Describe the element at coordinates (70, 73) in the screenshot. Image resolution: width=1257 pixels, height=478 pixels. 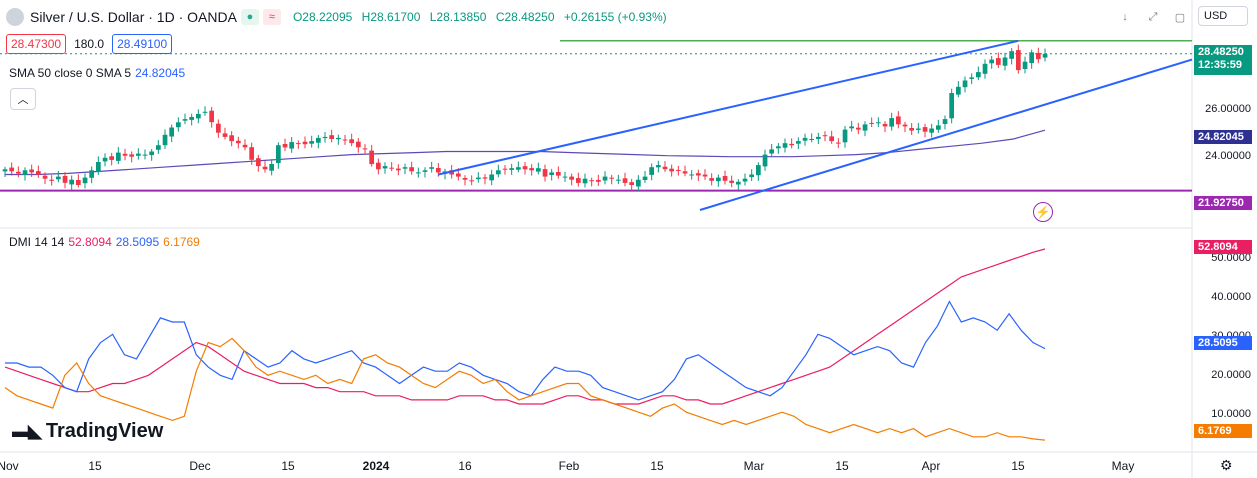
I see `sma-legend-label: SMA 50 close 0 SMA 5` at that location.